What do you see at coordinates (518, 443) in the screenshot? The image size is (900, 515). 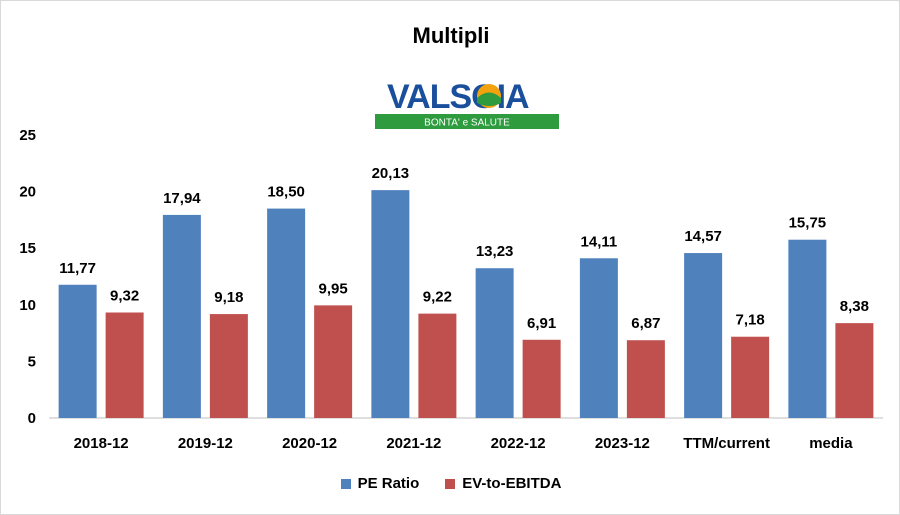 I see `x-tick-label: 2022-12` at bounding box center [518, 443].